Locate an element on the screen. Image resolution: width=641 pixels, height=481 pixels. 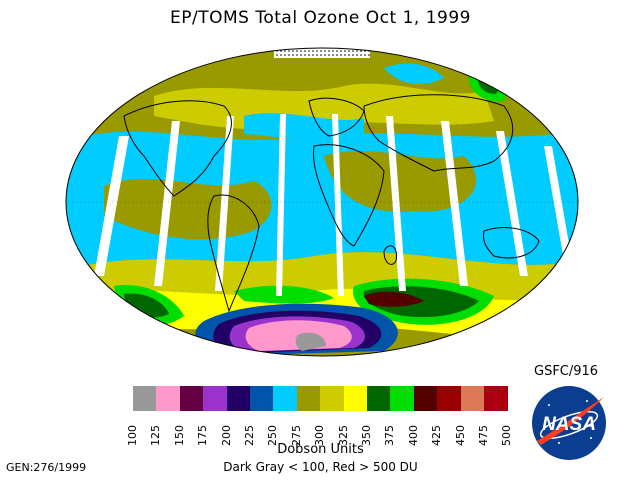
range-note: Dark Gray < 100, Red > 500 DU is located at coordinates (320, 467).